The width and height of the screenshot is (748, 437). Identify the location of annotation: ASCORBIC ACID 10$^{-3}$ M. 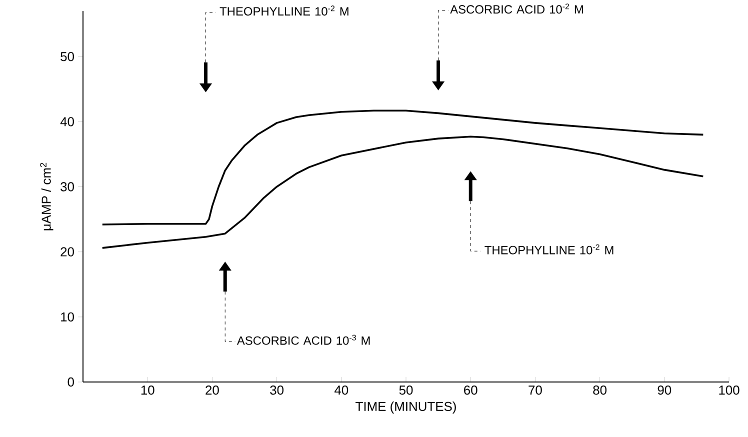
(303, 339).